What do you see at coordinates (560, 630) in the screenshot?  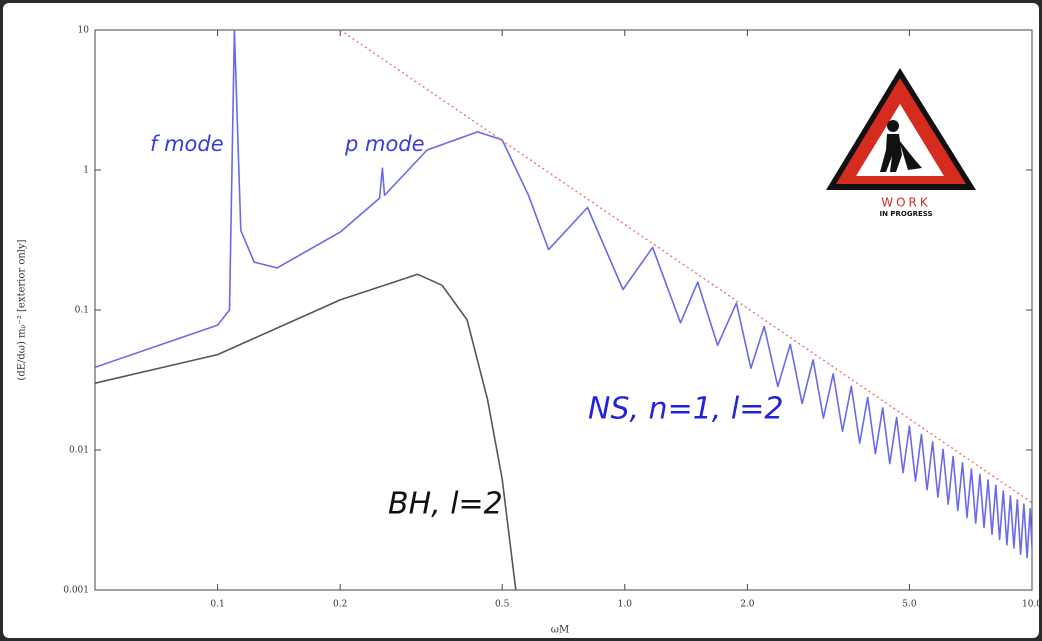 I see `x-axis-label: ωM` at bounding box center [560, 630].